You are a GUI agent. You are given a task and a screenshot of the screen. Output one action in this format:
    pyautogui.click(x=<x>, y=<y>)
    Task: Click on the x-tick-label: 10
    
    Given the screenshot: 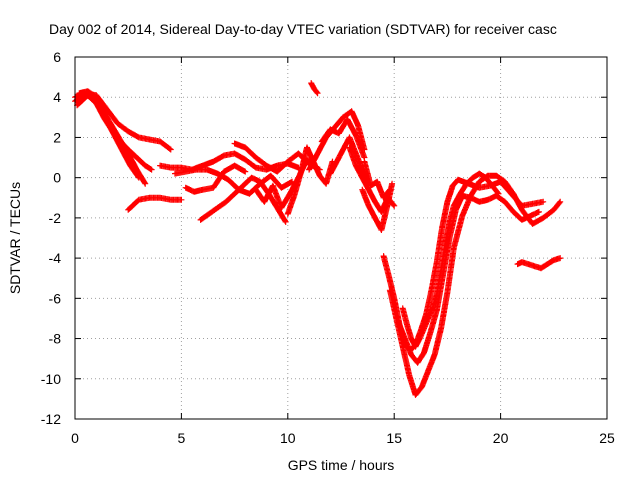 What is the action you would take?
    pyautogui.click(x=288, y=438)
    